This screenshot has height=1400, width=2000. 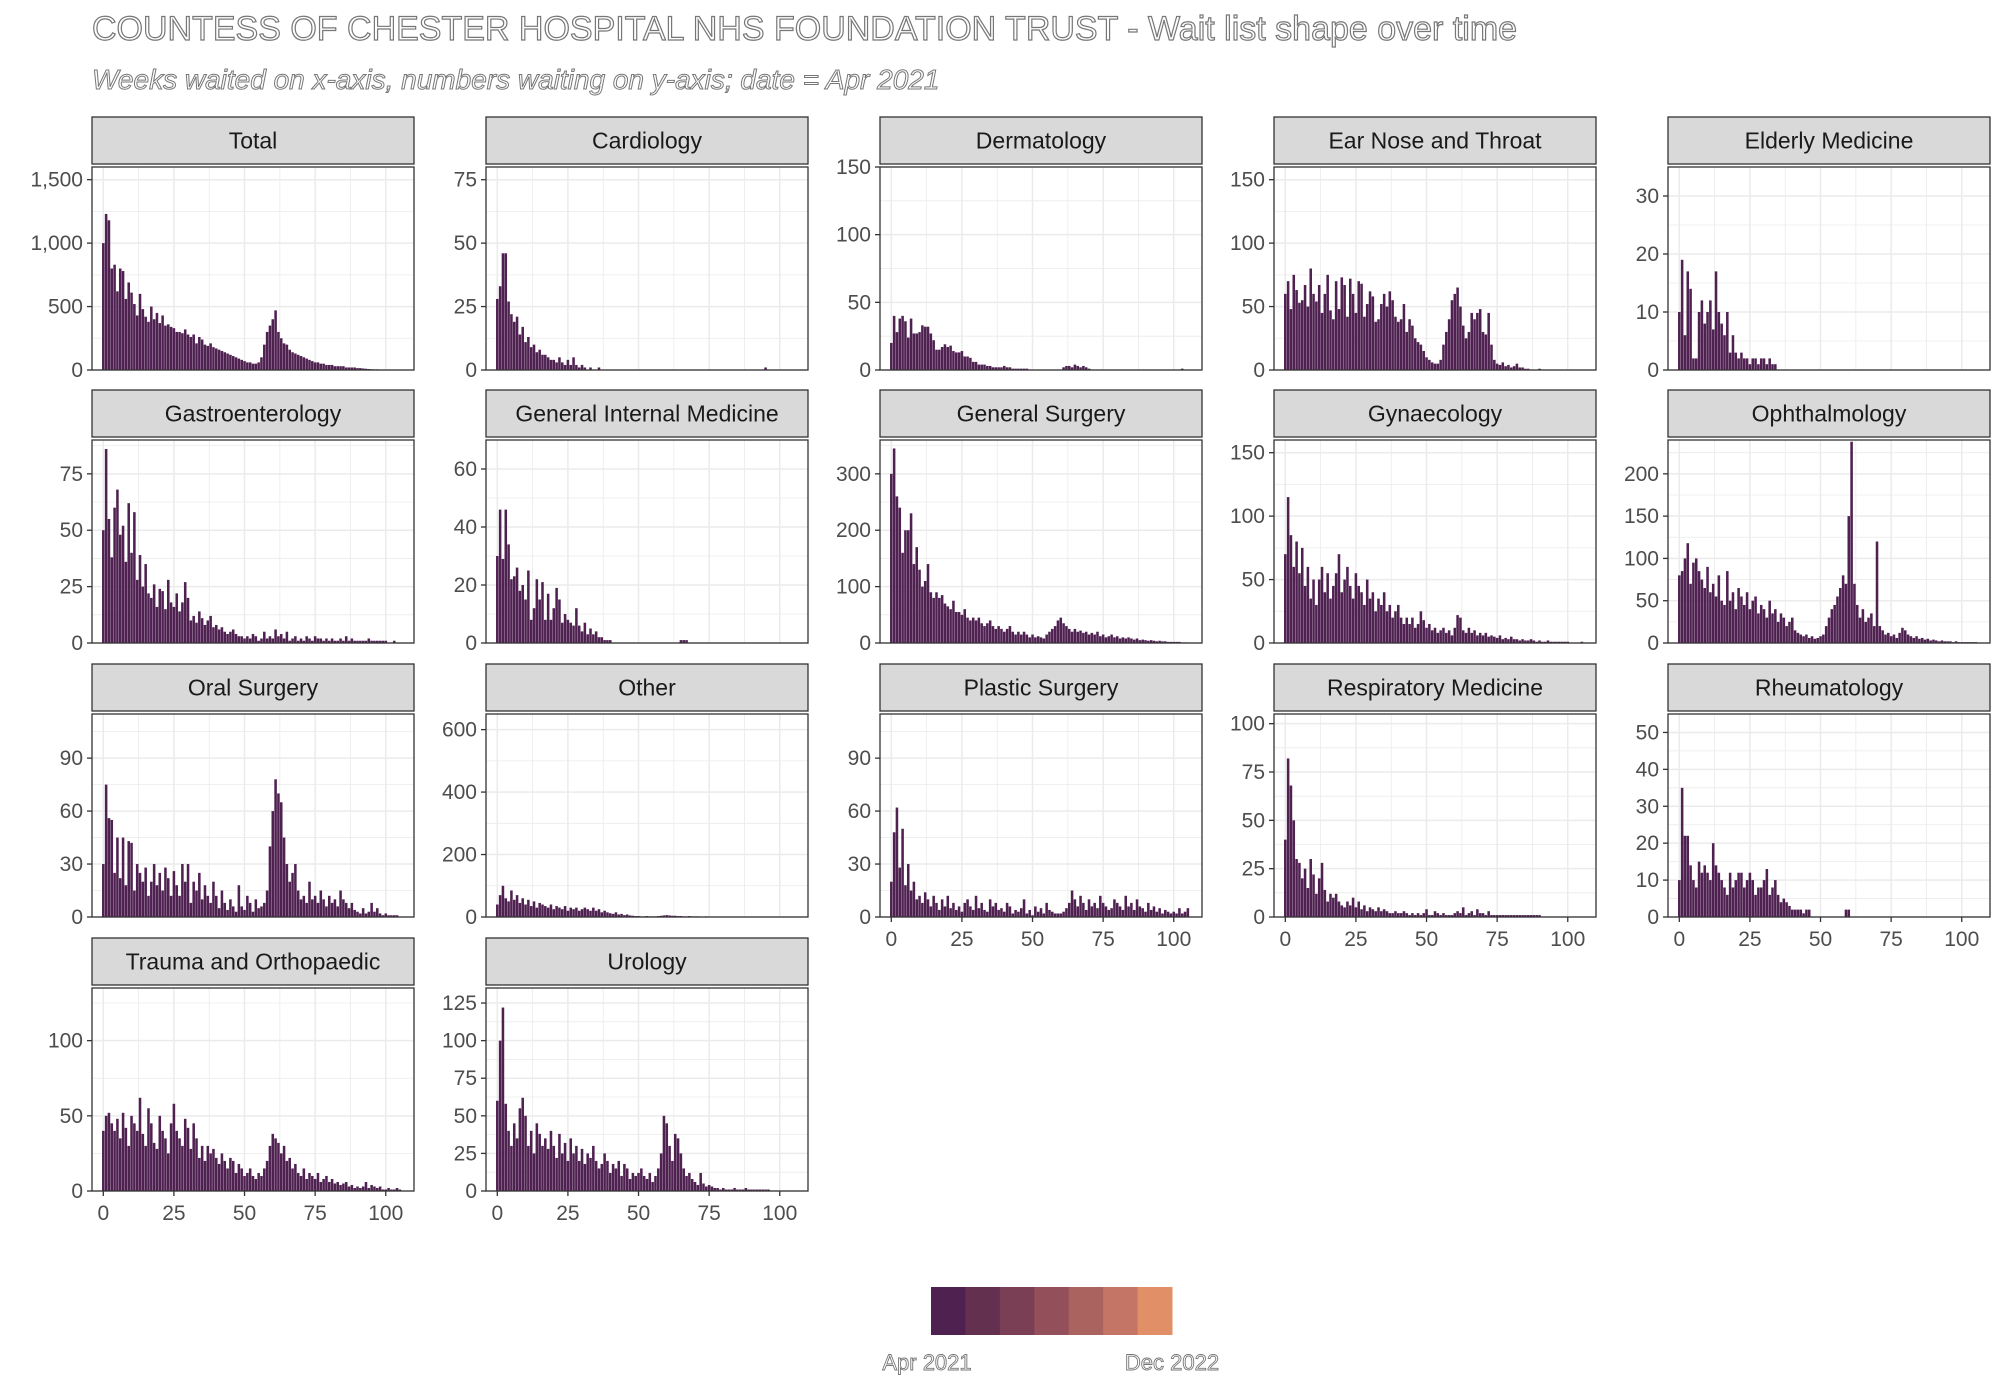 What do you see at coordinates (1890, 939) in the screenshot?
I see `x-tick-label: 75` at bounding box center [1890, 939].